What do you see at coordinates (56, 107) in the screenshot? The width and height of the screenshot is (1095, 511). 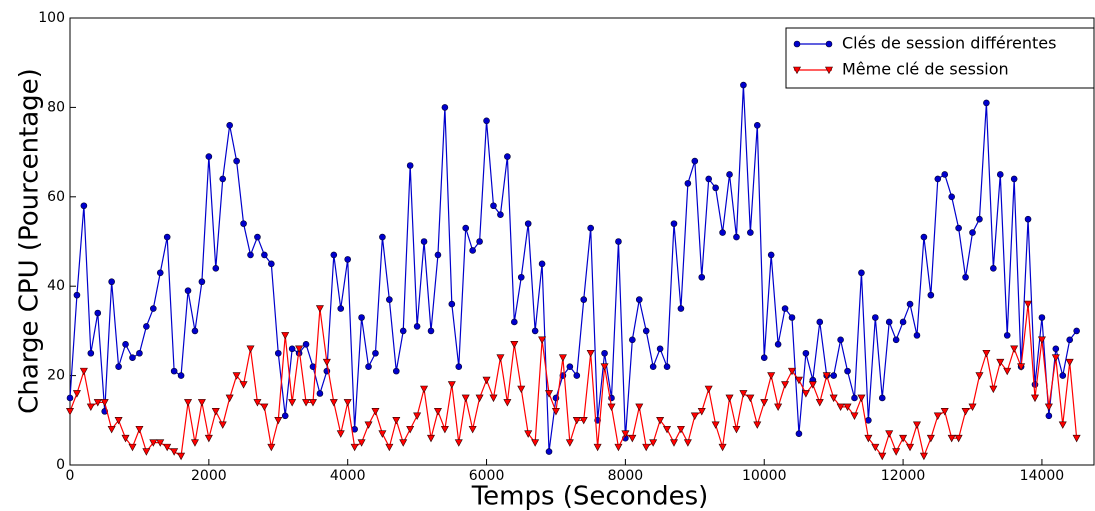 I see `y-tick-label: 80` at bounding box center [56, 107].